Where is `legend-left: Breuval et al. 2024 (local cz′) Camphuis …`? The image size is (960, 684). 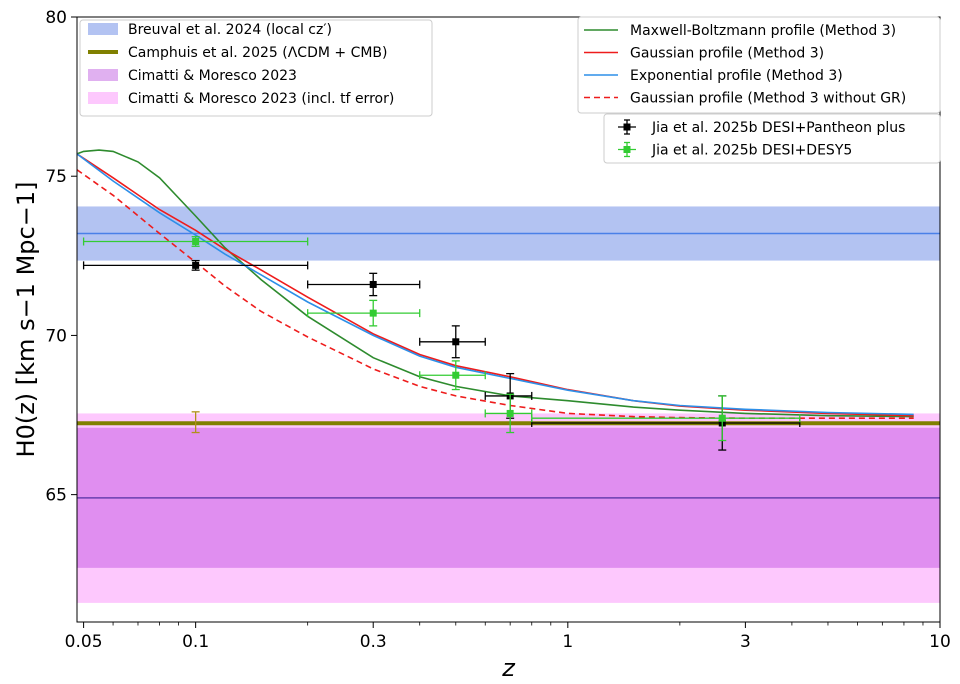
legend-left: Breuval et al. 2024 (local cz′) Camphuis … is located at coordinates (256, 68).